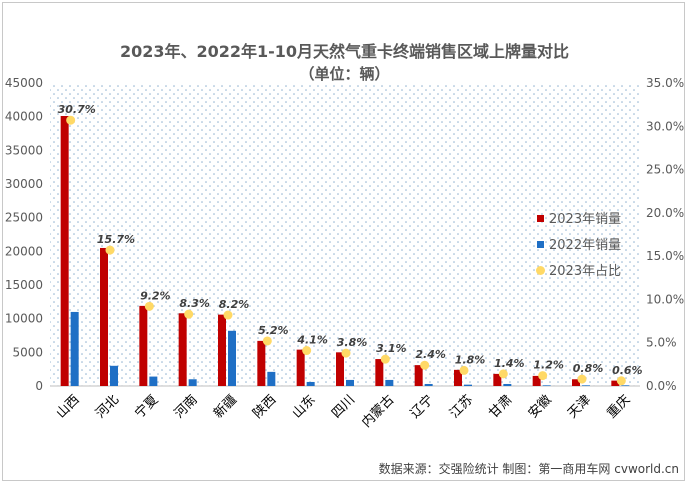  Describe the element at coordinates (344, 74) in the screenshot. I see `chart-subtitle: （单位：辆）` at that location.